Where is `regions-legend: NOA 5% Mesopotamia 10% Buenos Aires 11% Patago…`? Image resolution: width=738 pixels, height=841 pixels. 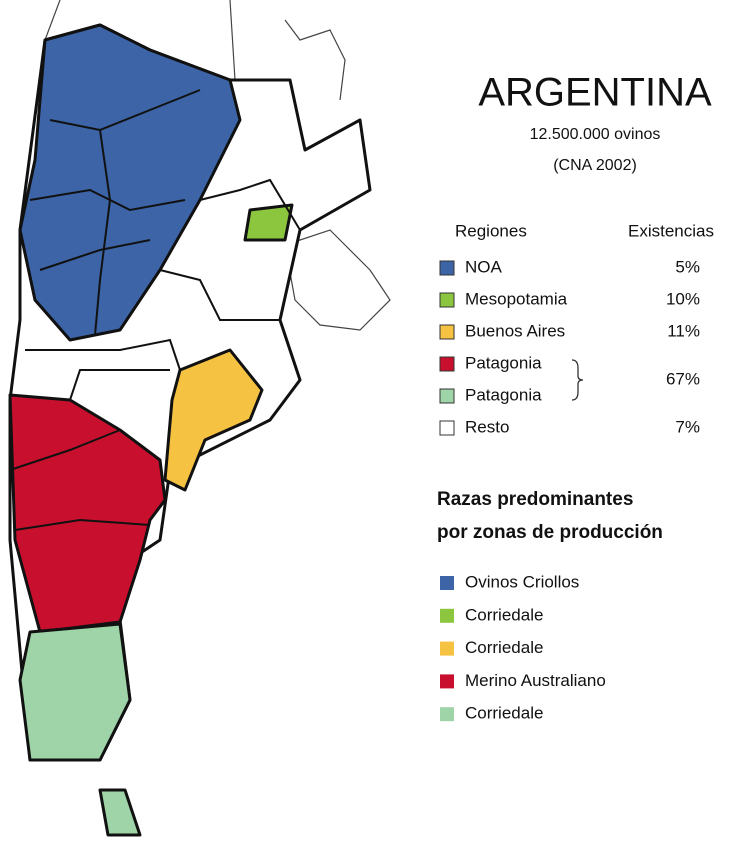 regions-legend: NOA 5% Mesopotamia 10% Buenos Aires 11% Patago… is located at coordinates (569, 346).